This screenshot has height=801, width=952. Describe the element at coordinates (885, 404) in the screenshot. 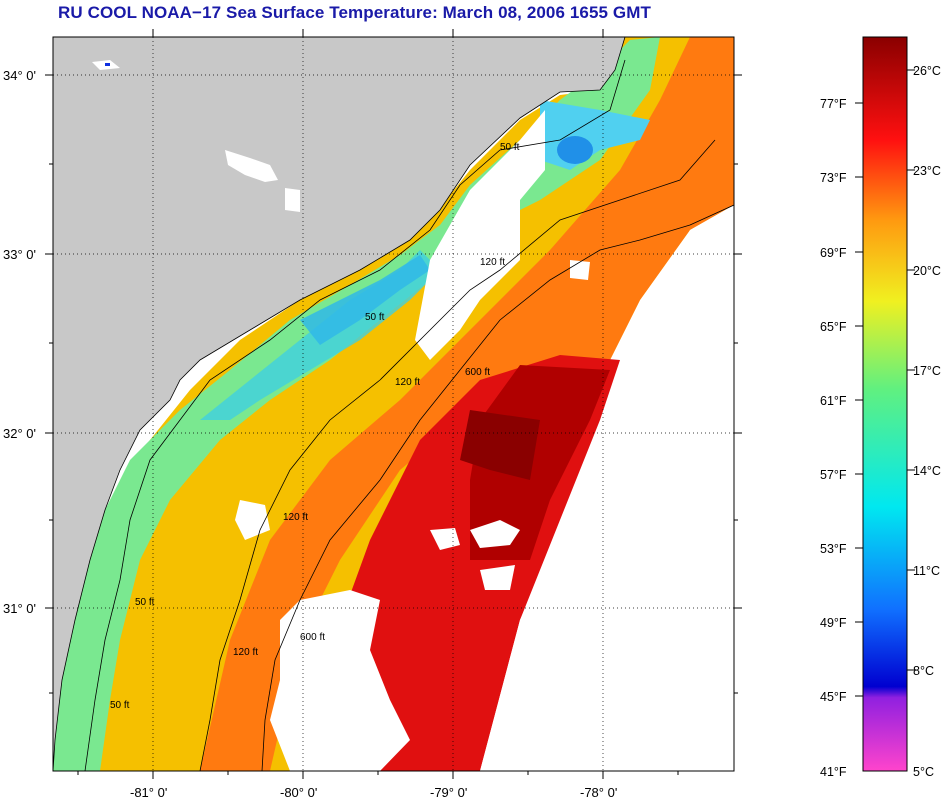

I see `colorbar` at that location.